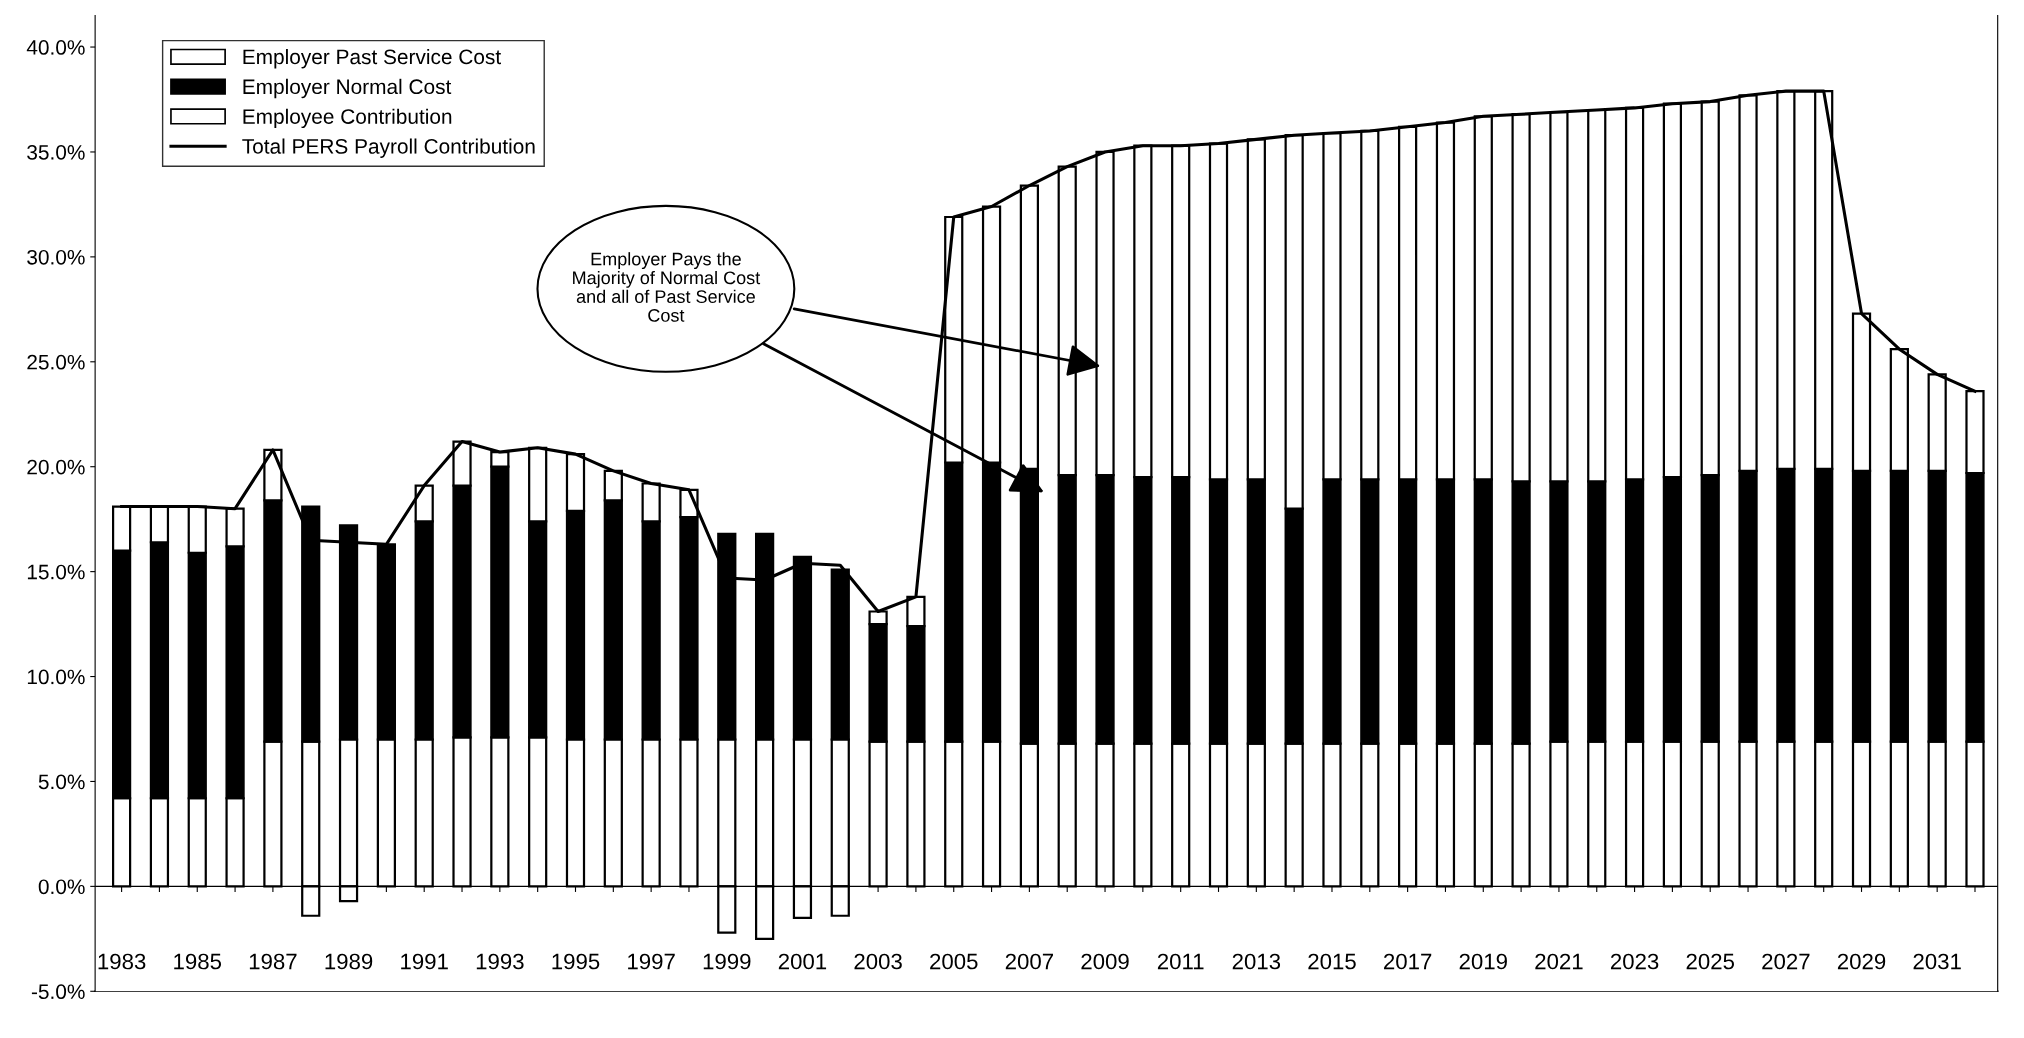  I want to click on x-tick-label: 1989, so click(349, 961).